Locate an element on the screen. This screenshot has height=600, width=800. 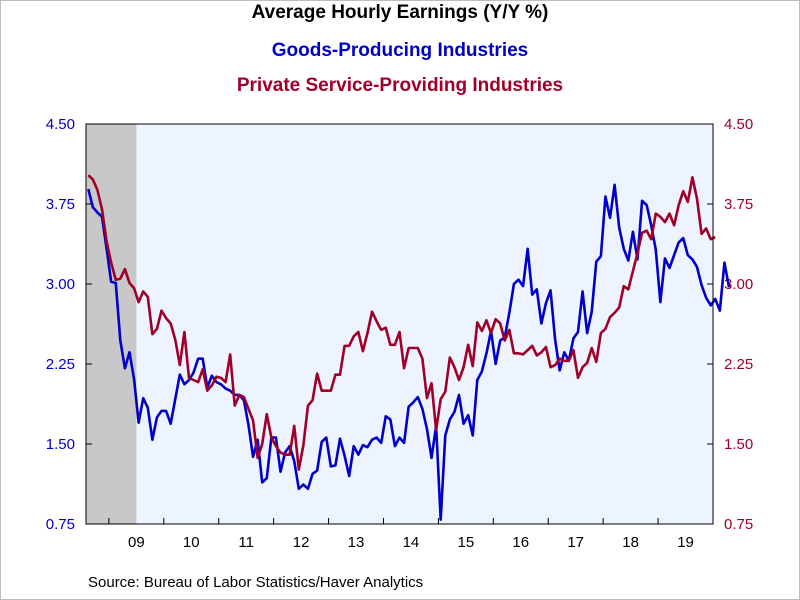
x-tick-label: 14 is located at coordinates (411, 542).